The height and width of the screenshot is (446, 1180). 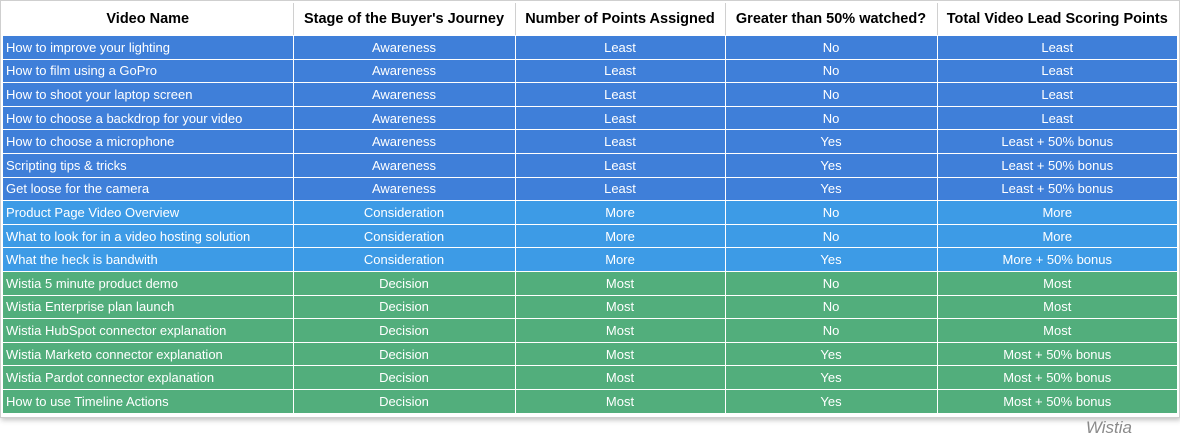 What do you see at coordinates (1057, 259) in the screenshot?
I see `cell-total-points: More + 50% bonus` at bounding box center [1057, 259].